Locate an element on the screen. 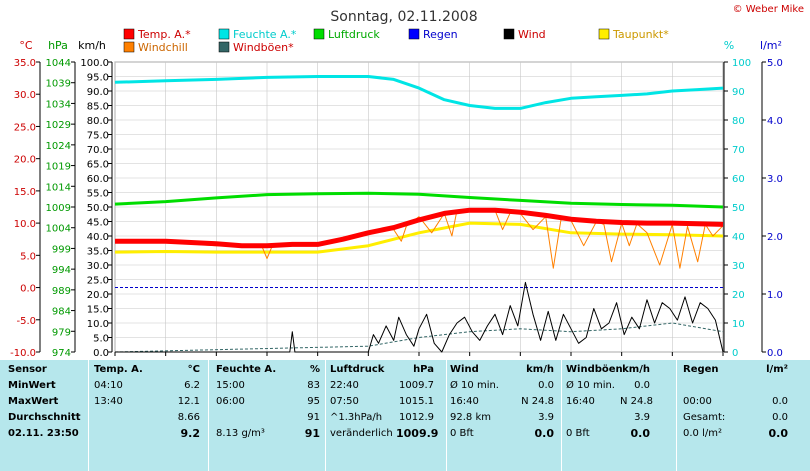  y-tick-label: 45.0 is located at coordinates (98, 223).